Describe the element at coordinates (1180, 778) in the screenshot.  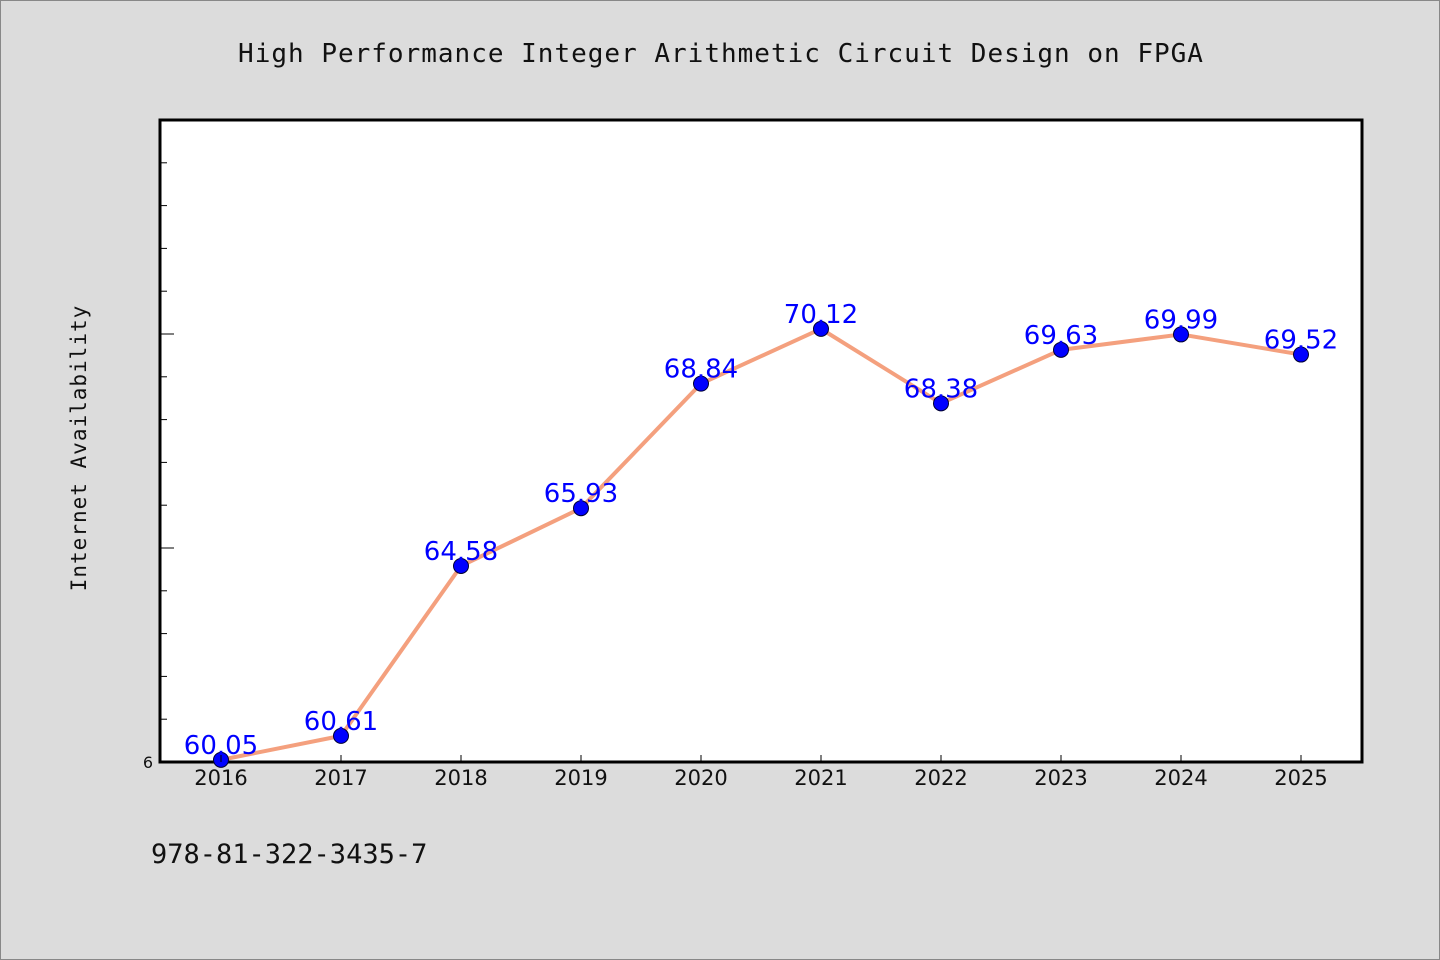
I see `x-tick-label: 2024` at that location.